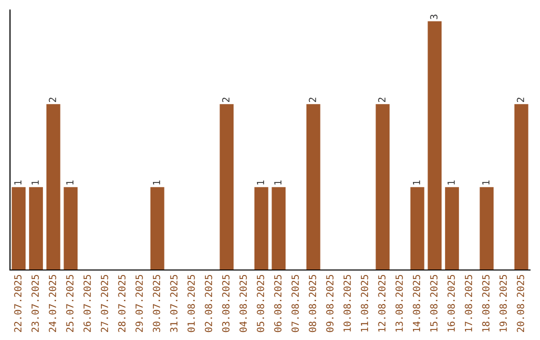  Describe the element at coordinates (174, 303) in the screenshot. I see `x-tick-label: 31.07.2025` at that location.